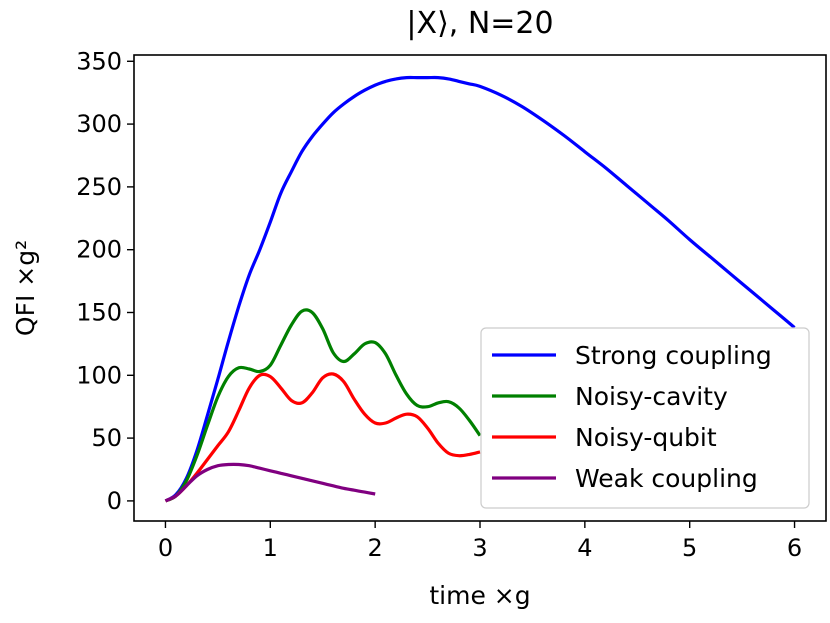  What do you see at coordinates (646, 437) in the screenshot?
I see `legend-label: Noisy-qubit` at bounding box center [646, 437].